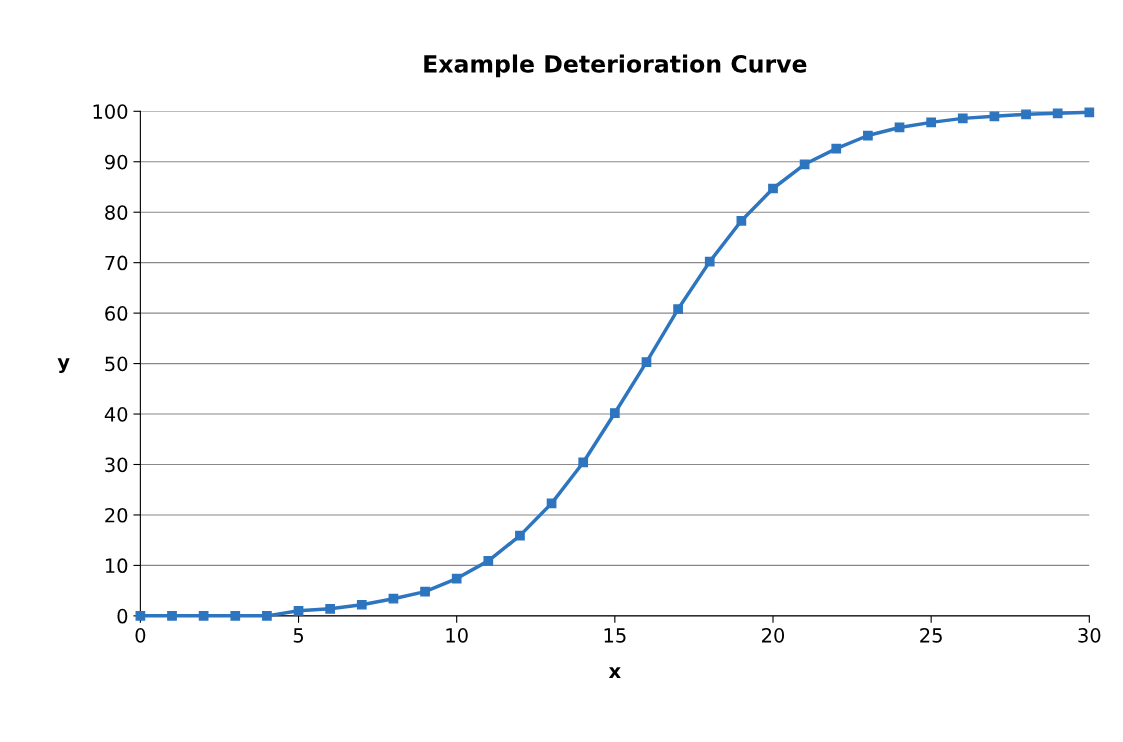  What do you see at coordinates (457, 635) in the screenshot?
I see `x-tick-label: 10` at bounding box center [457, 635].